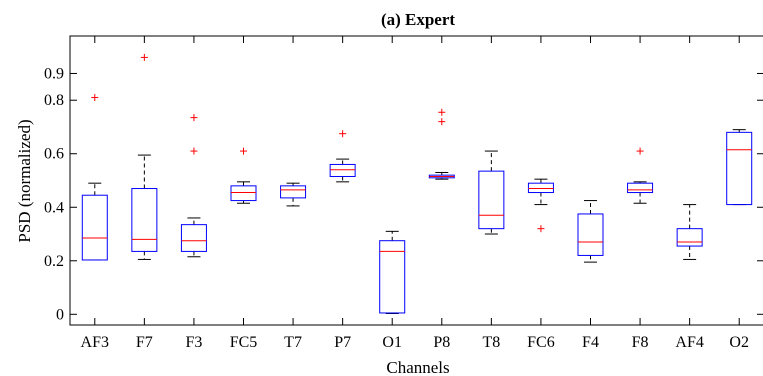 This screenshot has width=763, height=376. What do you see at coordinates (491, 342) in the screenshot?
I see `x-tick-label: T8` at bounding box center [491, 342].